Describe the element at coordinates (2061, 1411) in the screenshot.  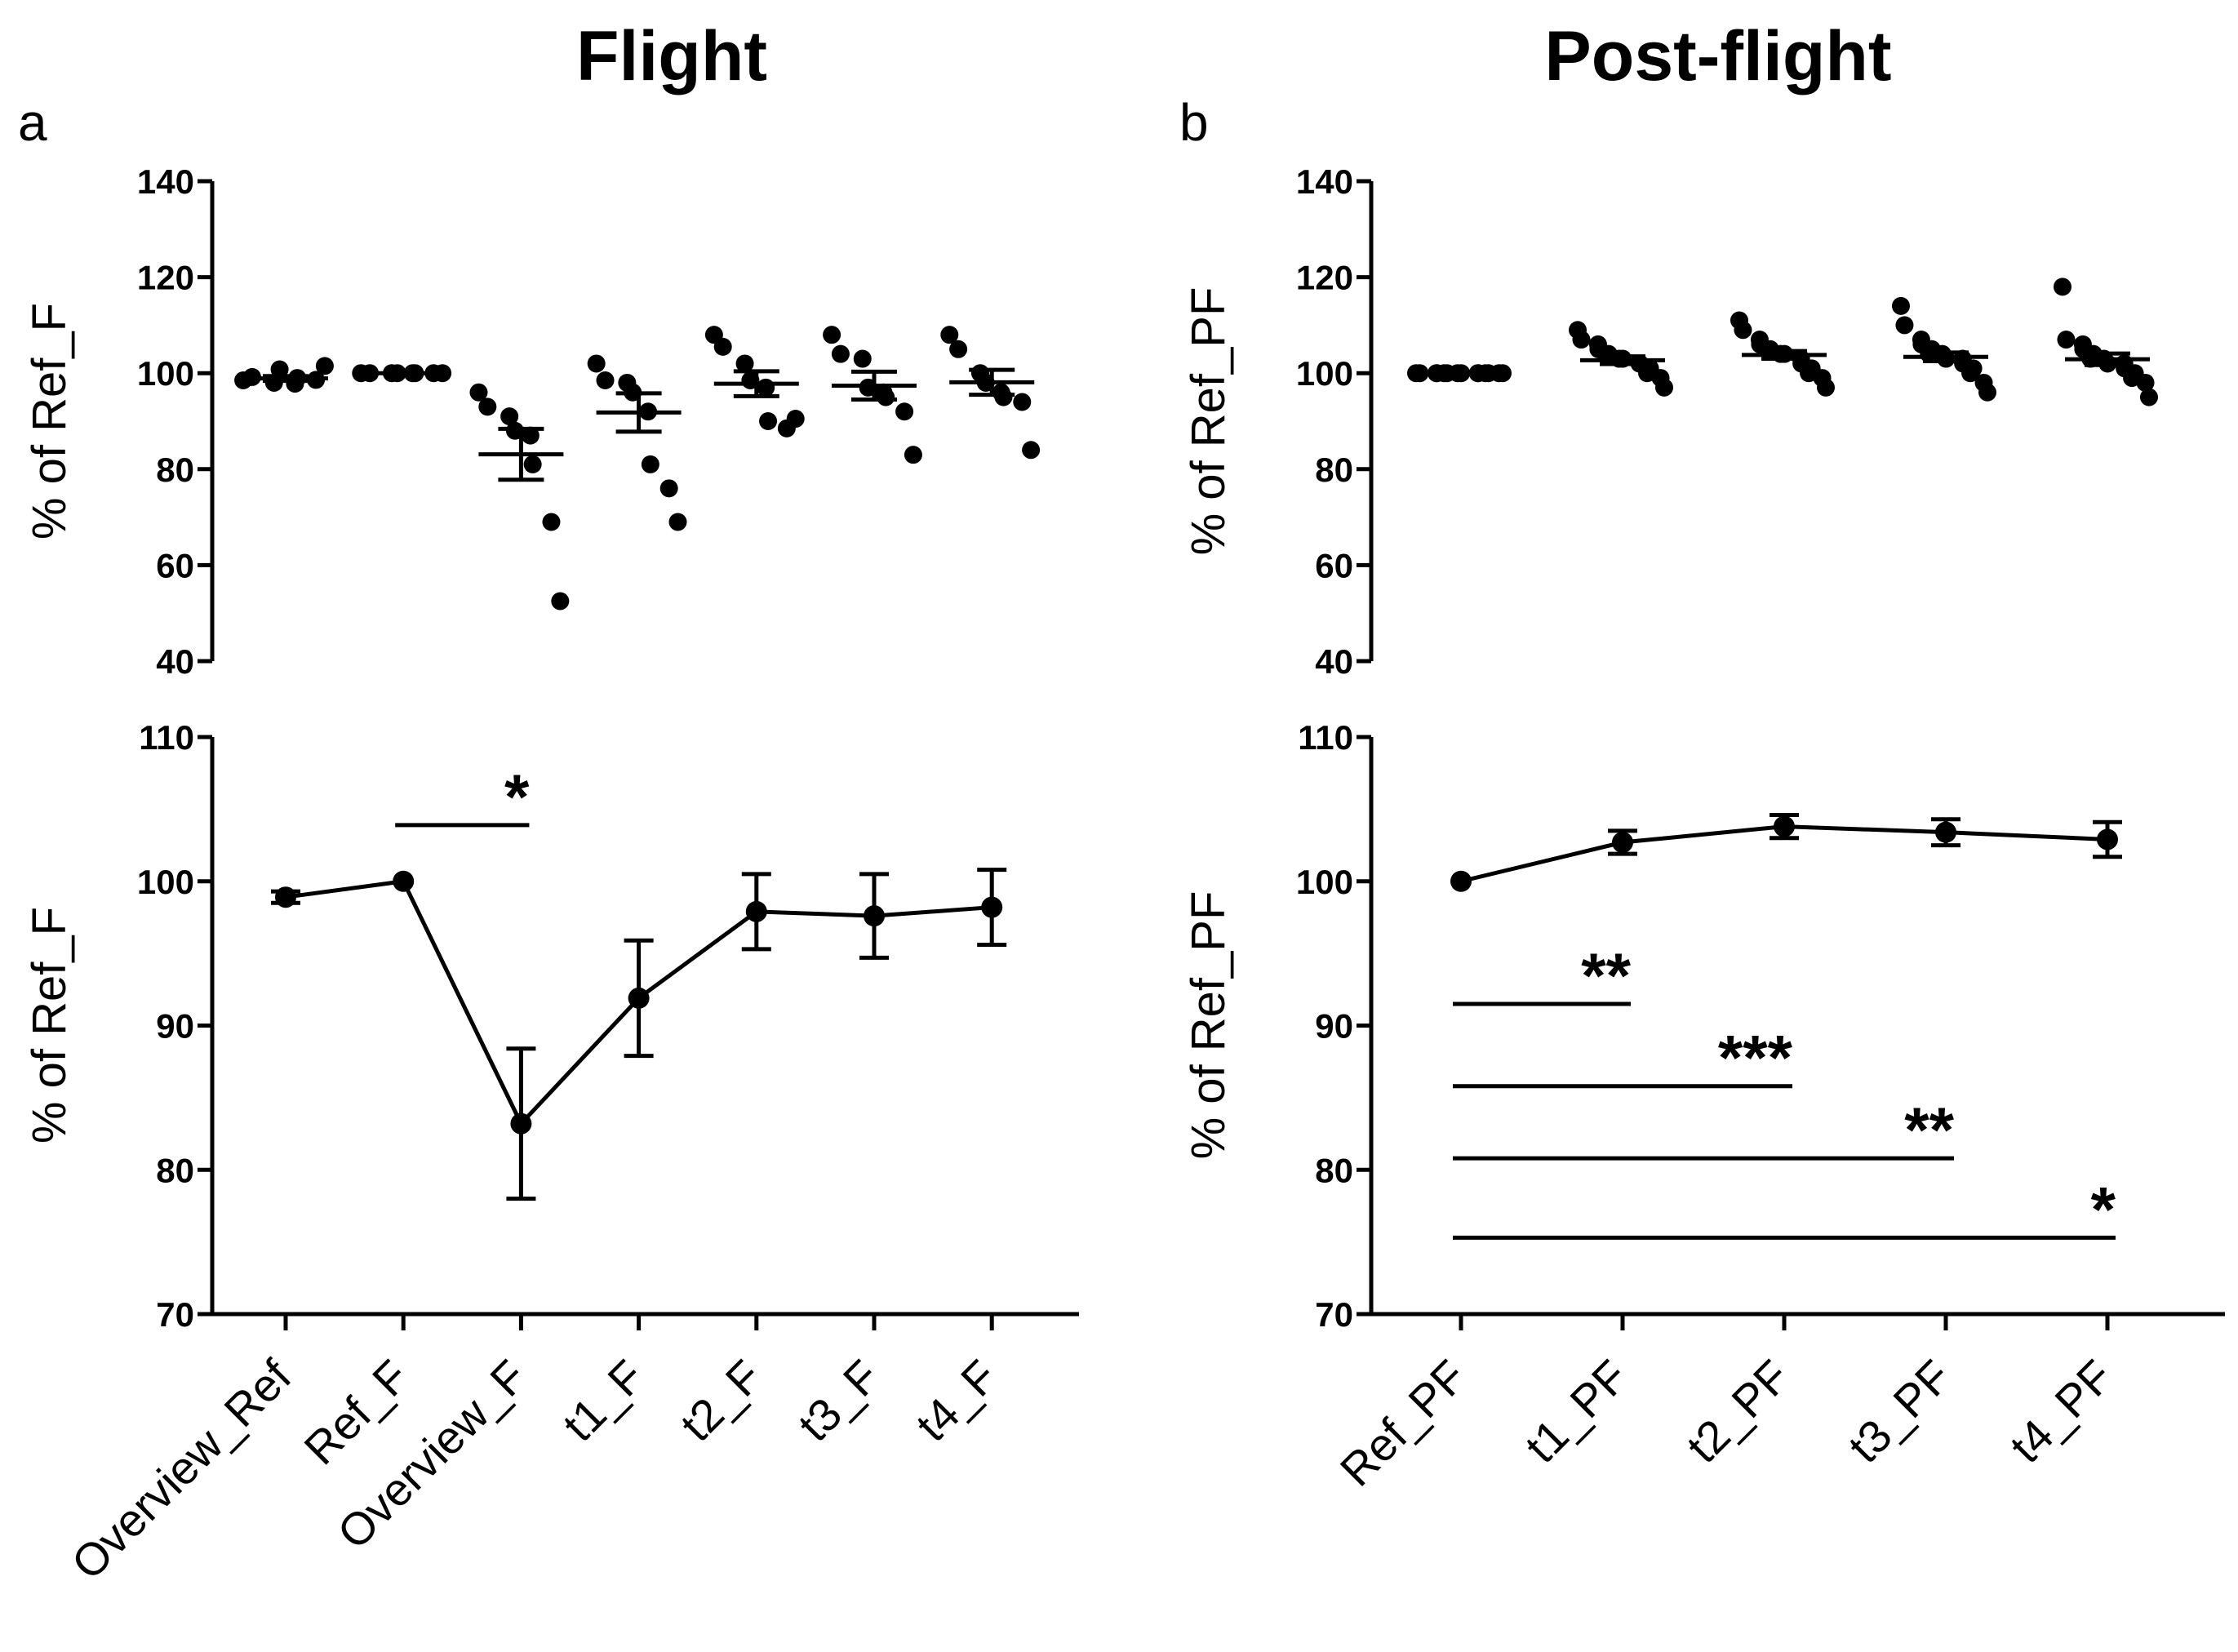
I see `x-tick-label: t4_PF` at that location.